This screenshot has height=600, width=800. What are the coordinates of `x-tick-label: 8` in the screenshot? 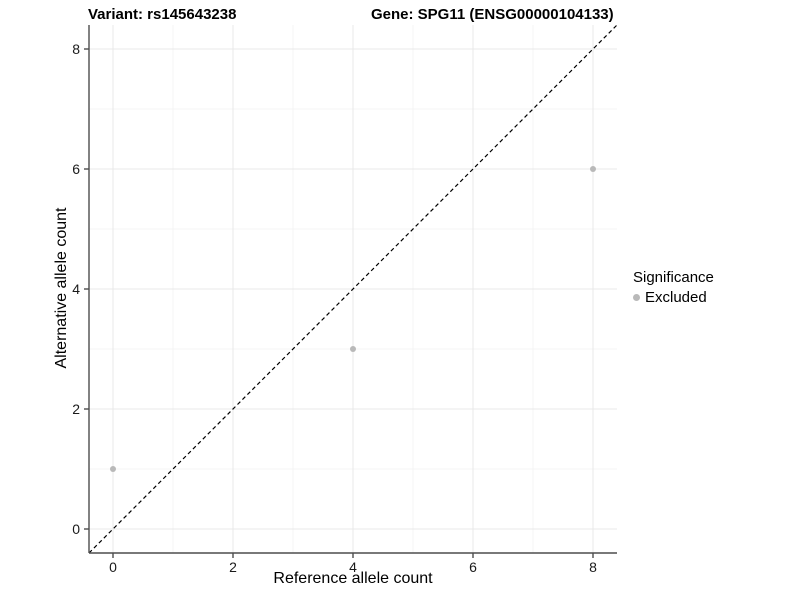 It's located at (593, 567).